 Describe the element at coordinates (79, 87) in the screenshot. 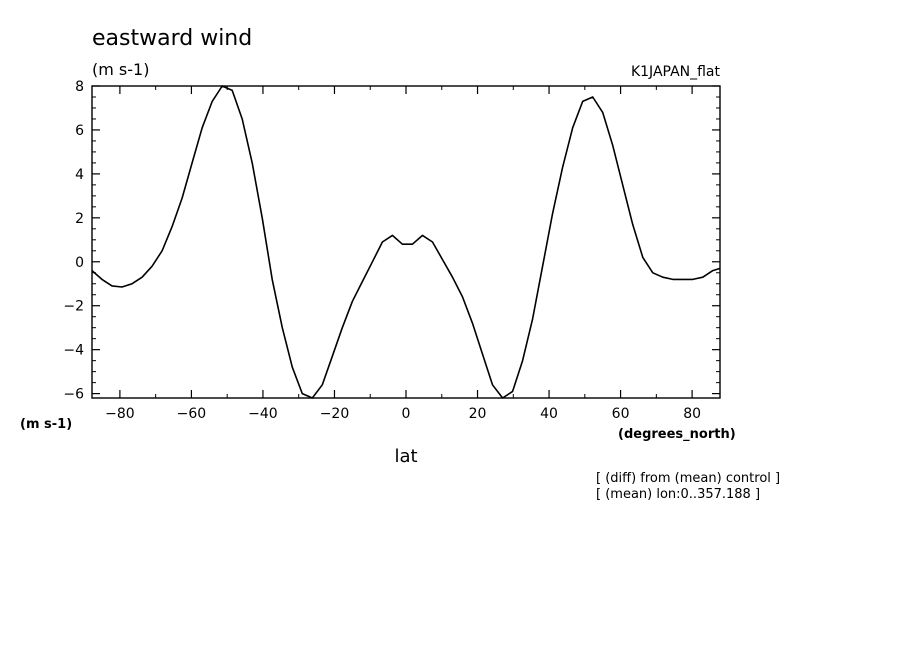

I see `y-tick-label: 8` at that location.